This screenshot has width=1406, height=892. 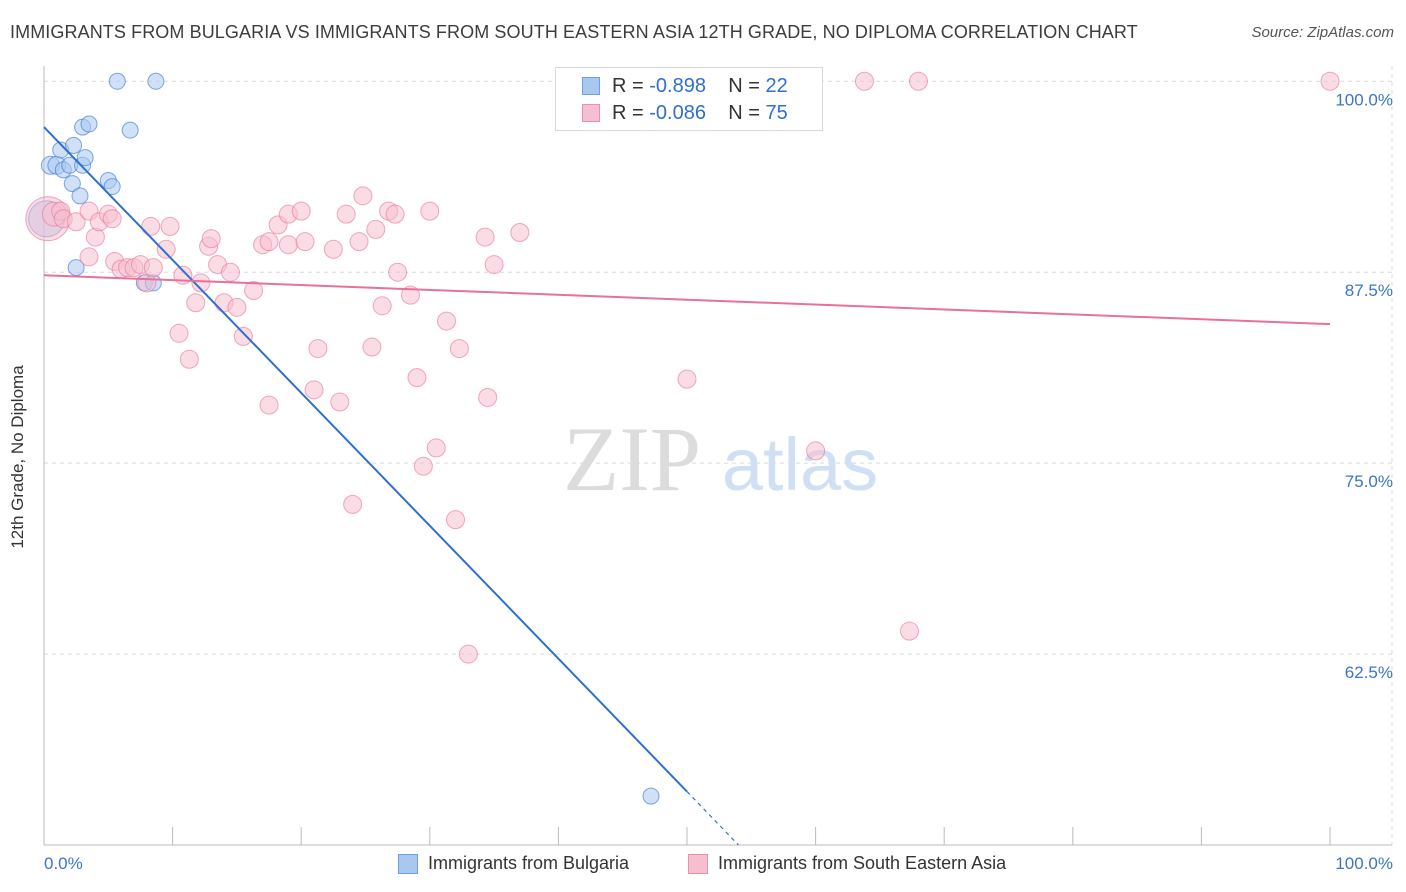 I want to click on legend-r-value-sea: -0.086, so click(x=677, y=112).